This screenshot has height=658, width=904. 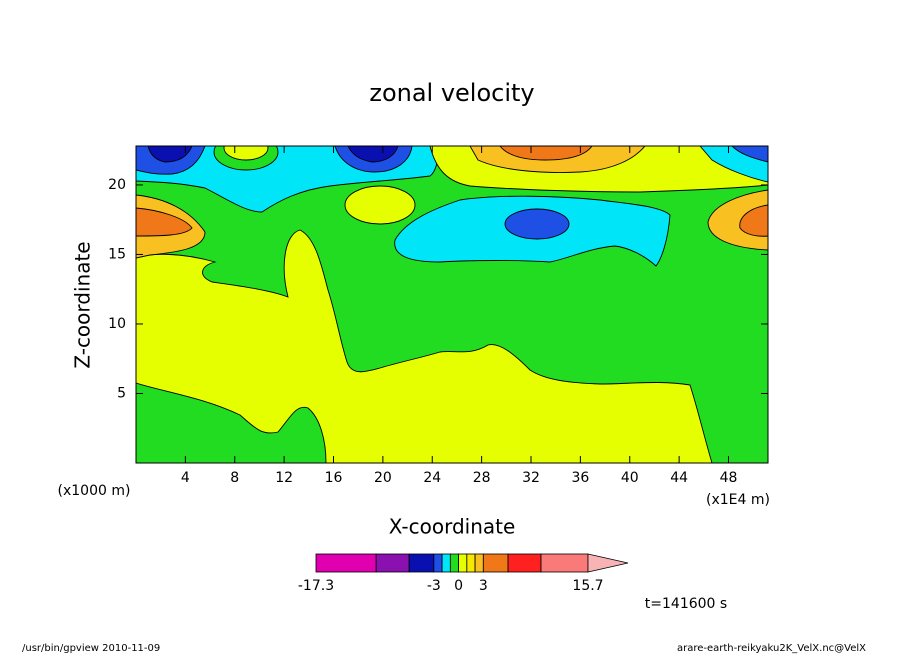 What do you see at coordinates (686, 604) in the screenshot?
I see `time-label: t=141600 s` at bounding box center [686, 604].